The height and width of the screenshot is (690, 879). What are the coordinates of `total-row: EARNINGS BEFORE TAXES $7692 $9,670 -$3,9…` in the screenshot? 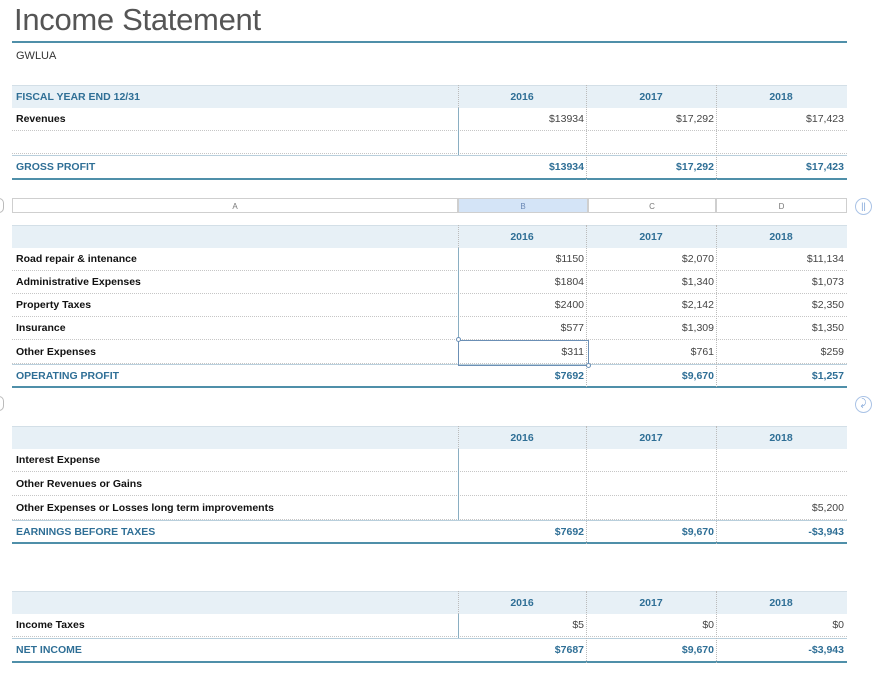 It's located at (429, 532).